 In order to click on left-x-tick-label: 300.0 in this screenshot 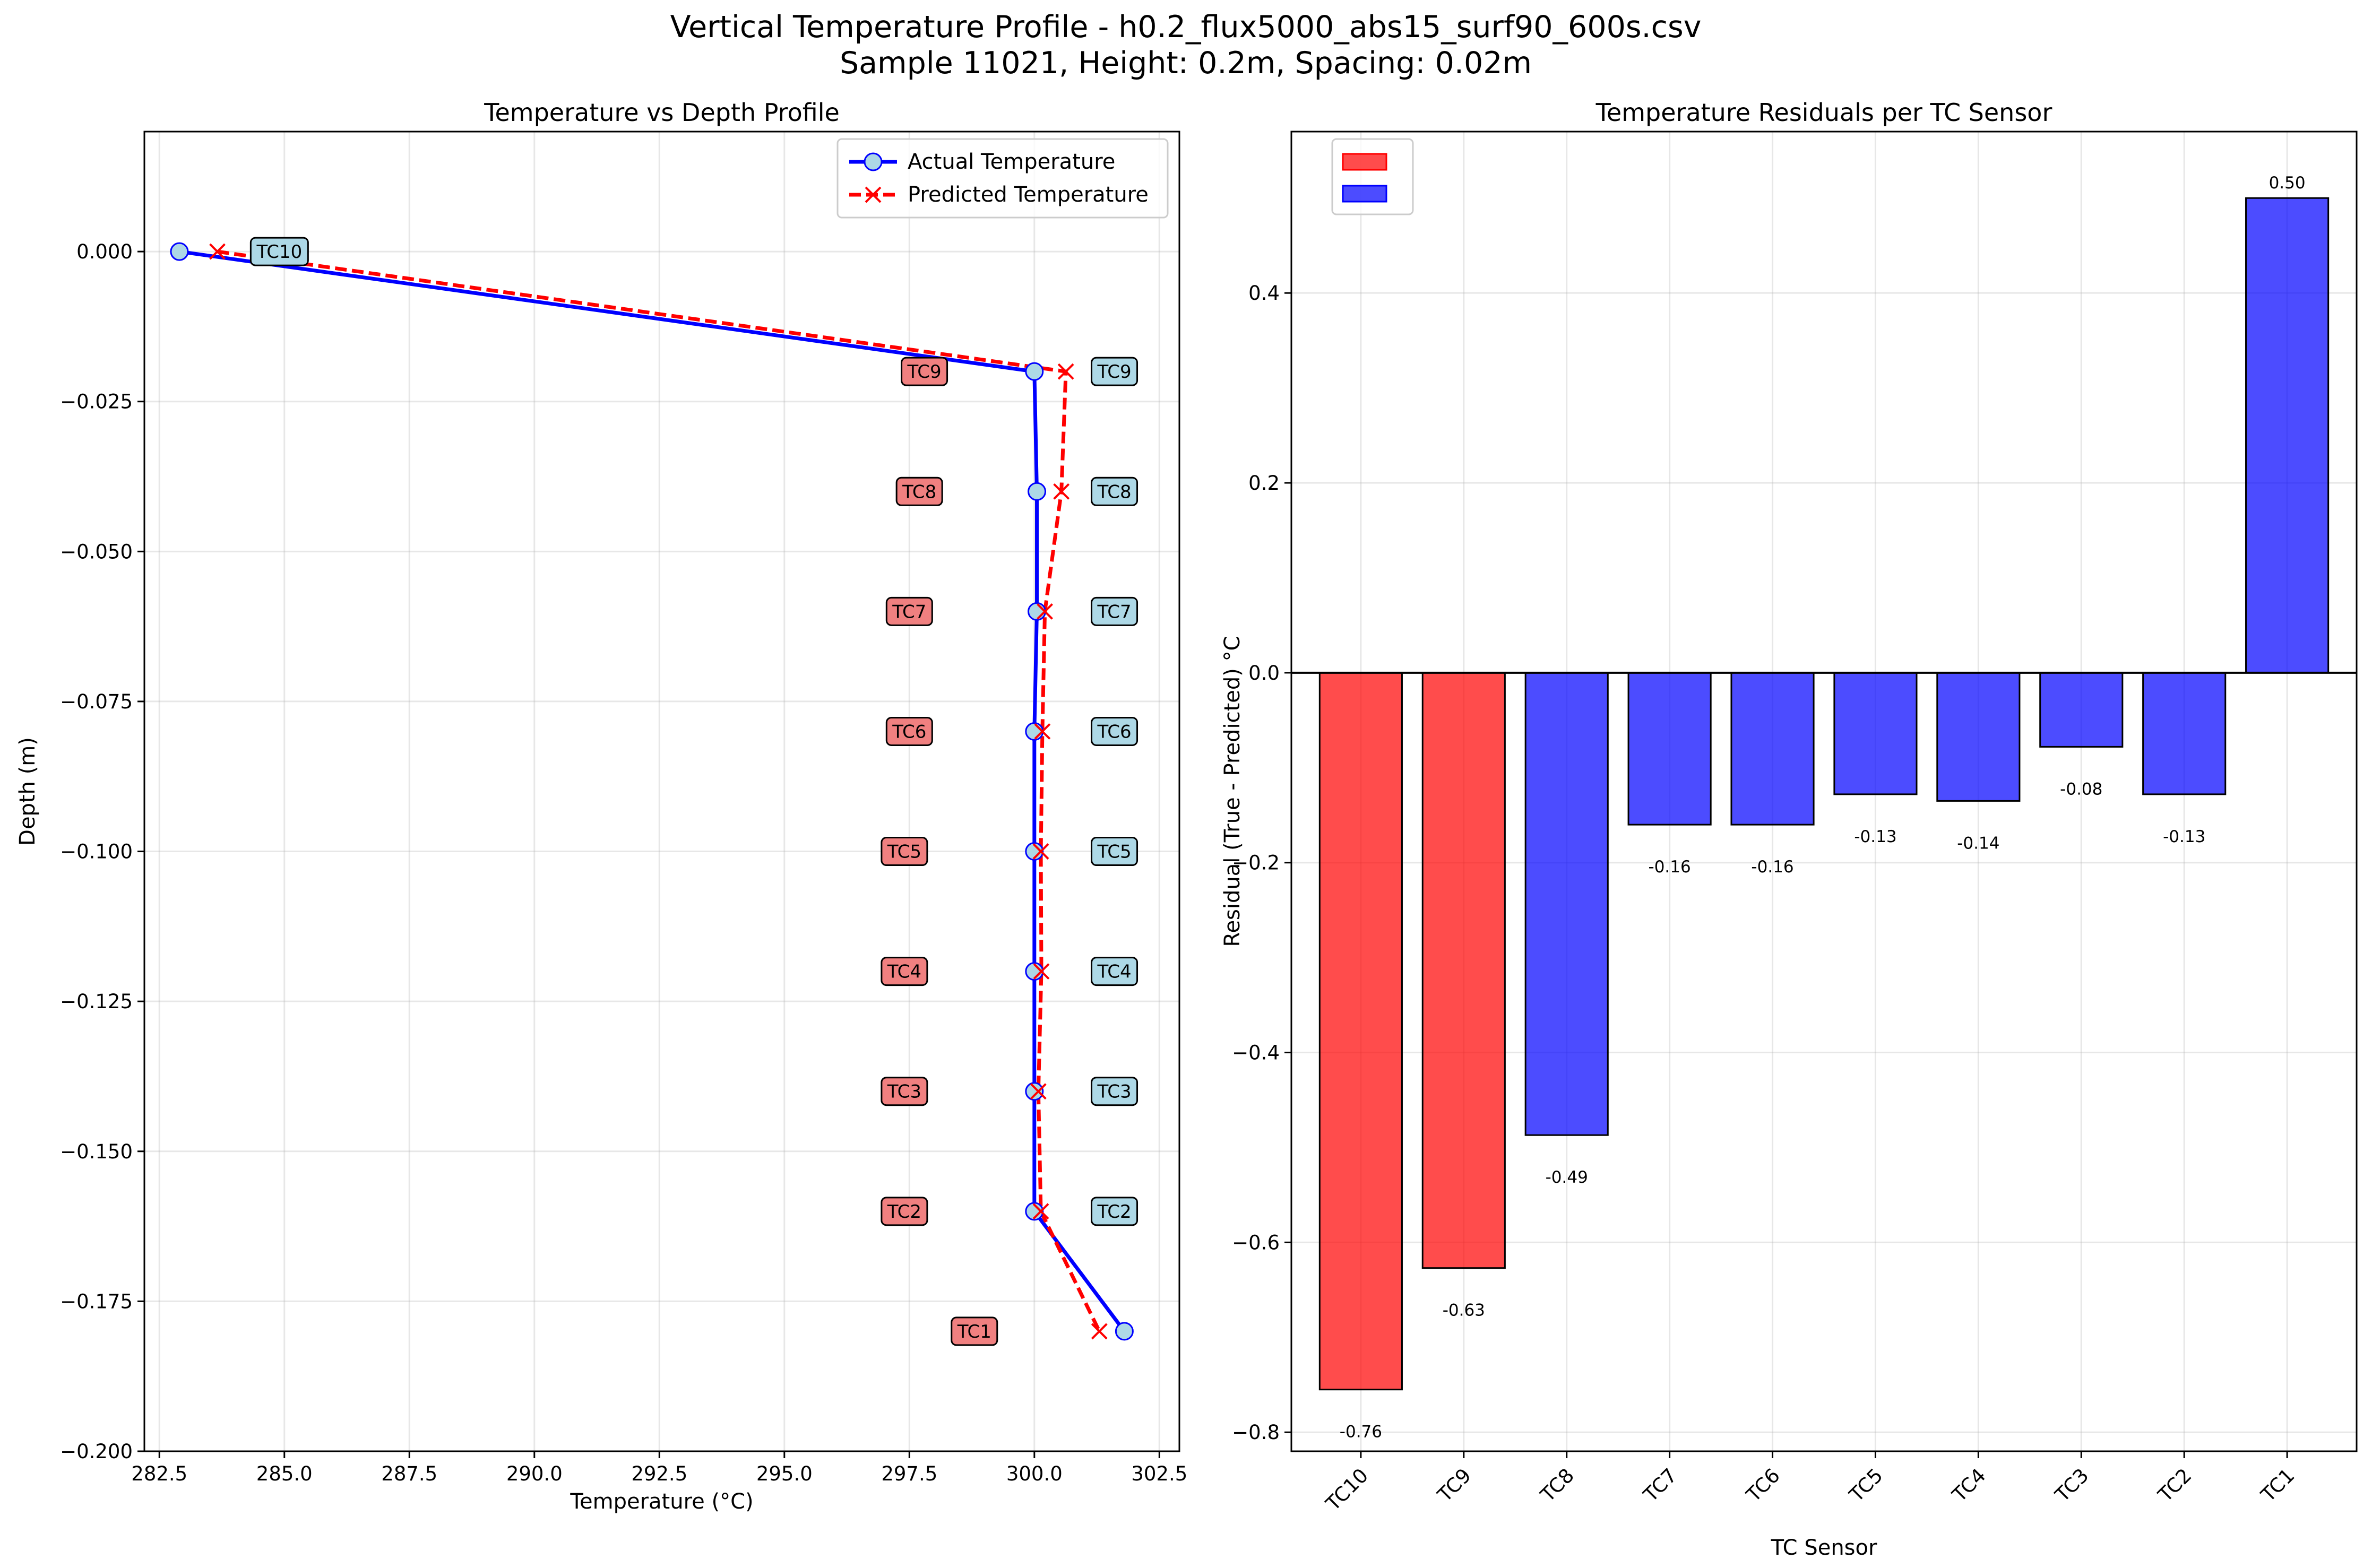, I will do `click(1034, 1473)`.